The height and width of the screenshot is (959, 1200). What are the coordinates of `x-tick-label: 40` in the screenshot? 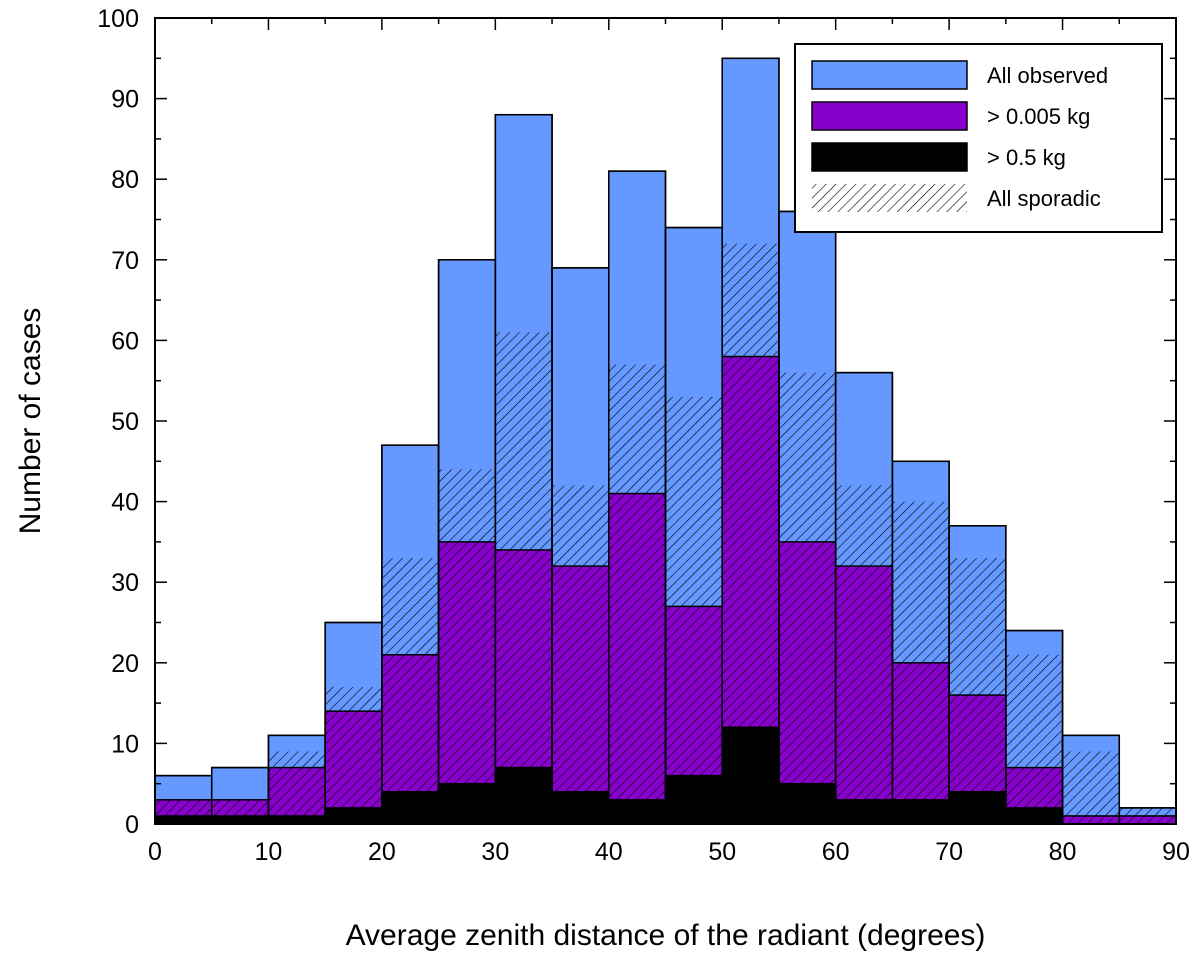 It's located at (609, 852).